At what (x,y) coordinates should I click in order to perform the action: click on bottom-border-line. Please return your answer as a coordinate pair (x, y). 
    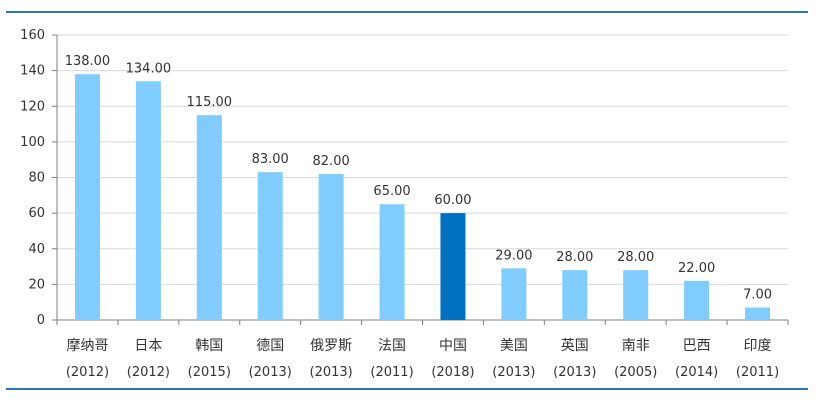
    Looking at the image, I should click on (407, 389).